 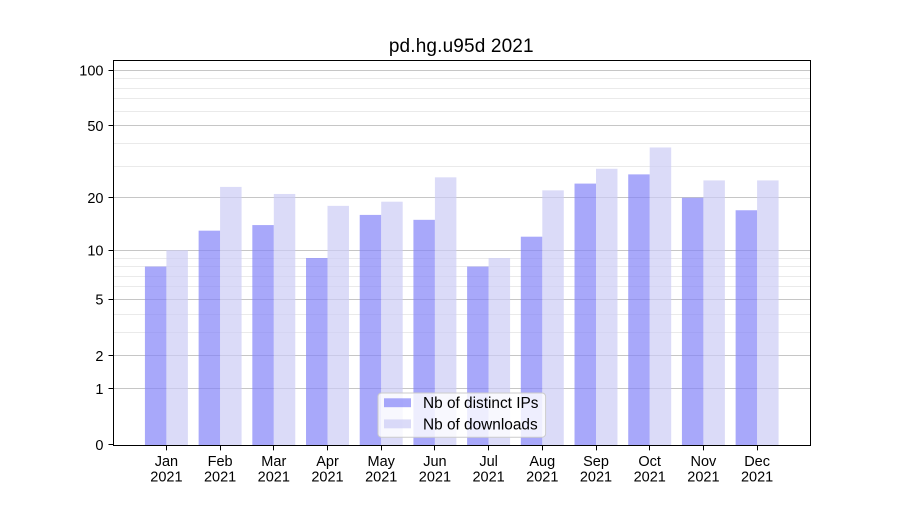 What do you see at coordinates (704, 462) in the screenshot?
I see `svg-text: Nov` at bounding box center [704, 462].